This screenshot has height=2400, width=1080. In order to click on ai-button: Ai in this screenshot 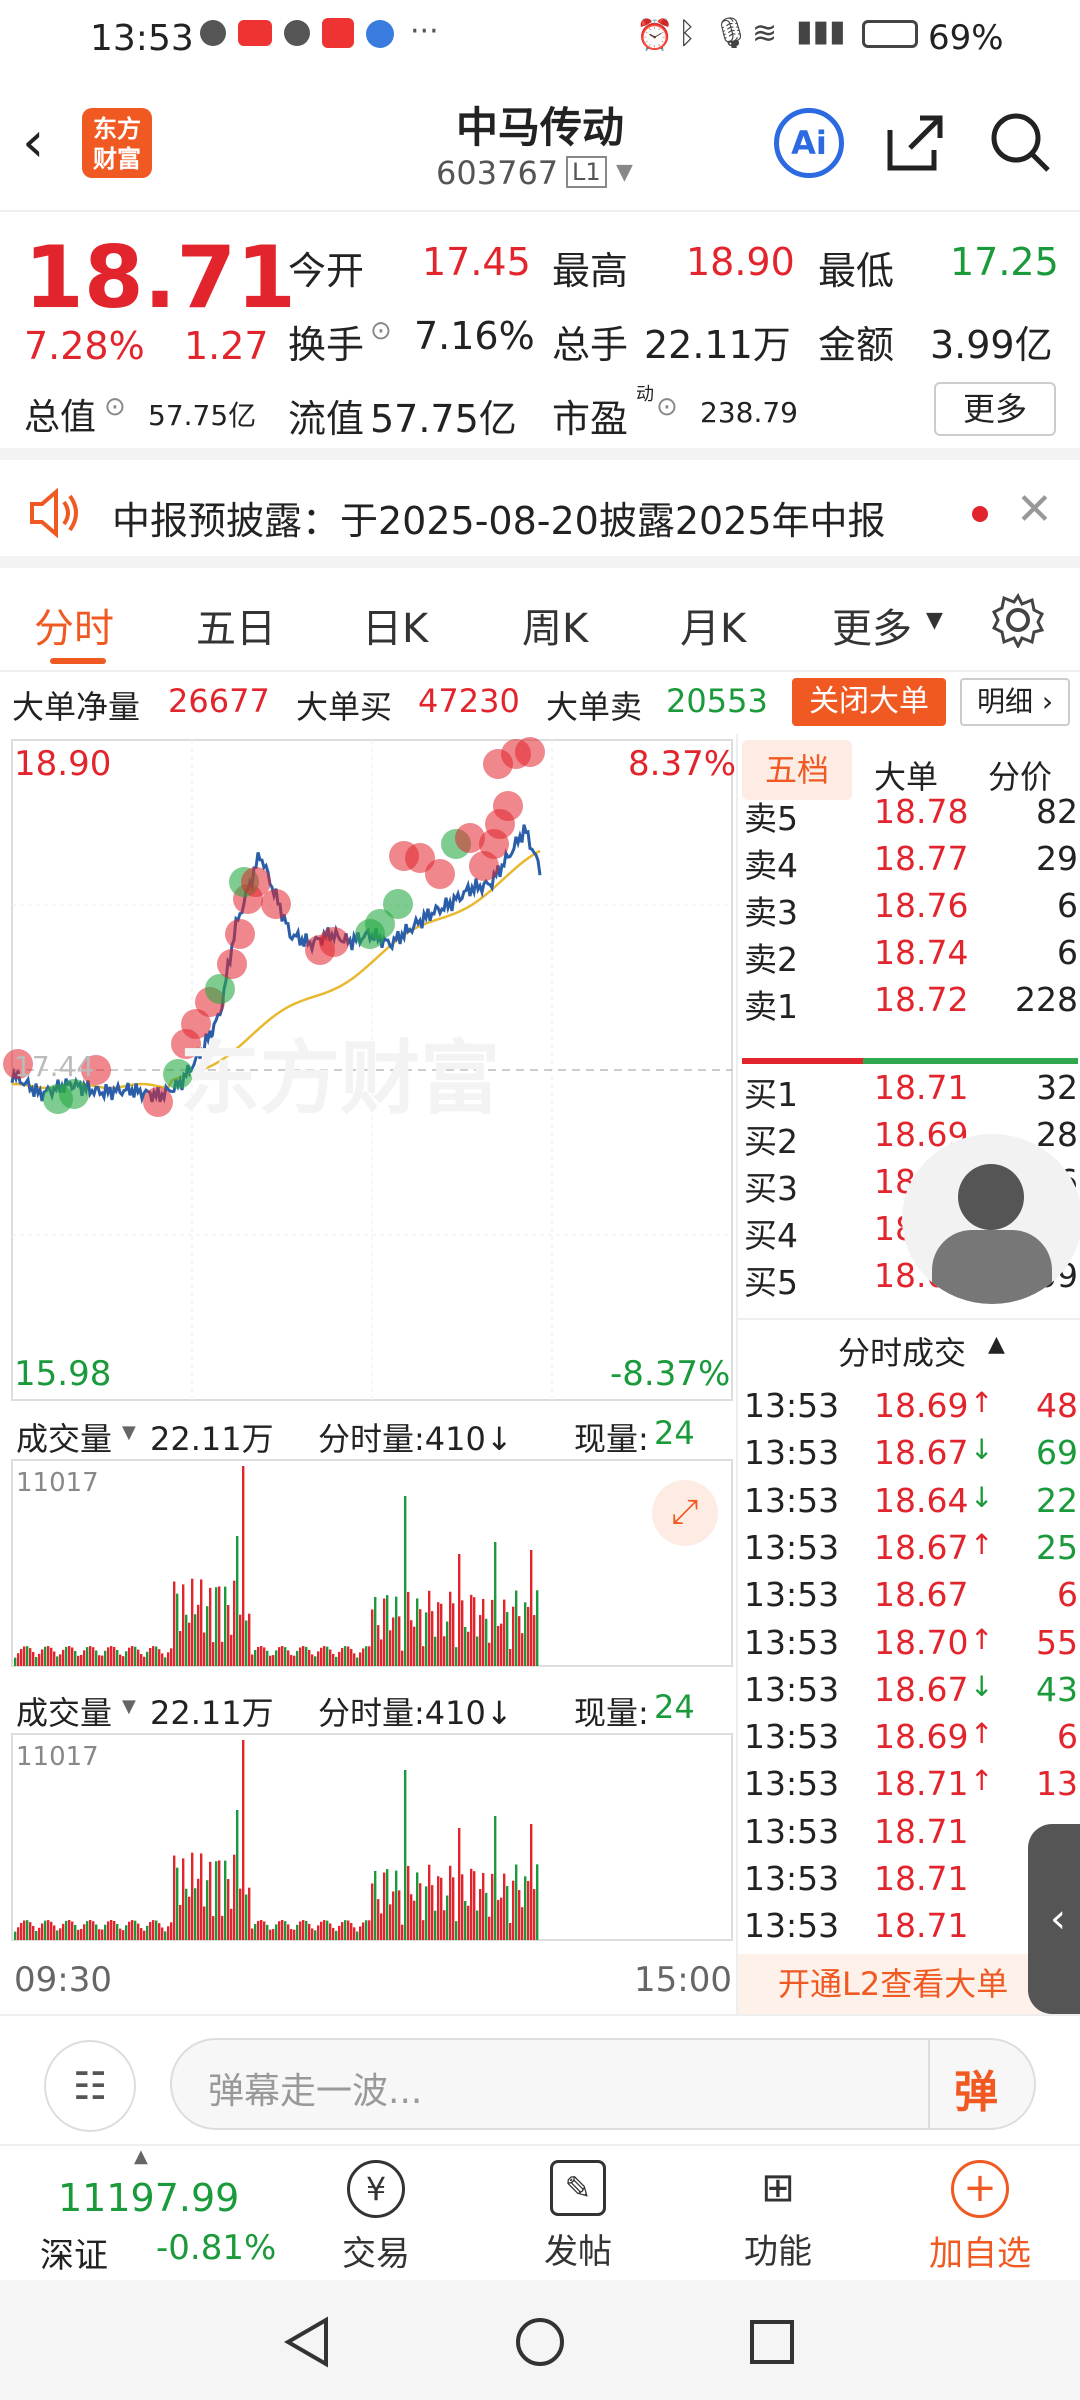, I will do `click(809, 143)`.